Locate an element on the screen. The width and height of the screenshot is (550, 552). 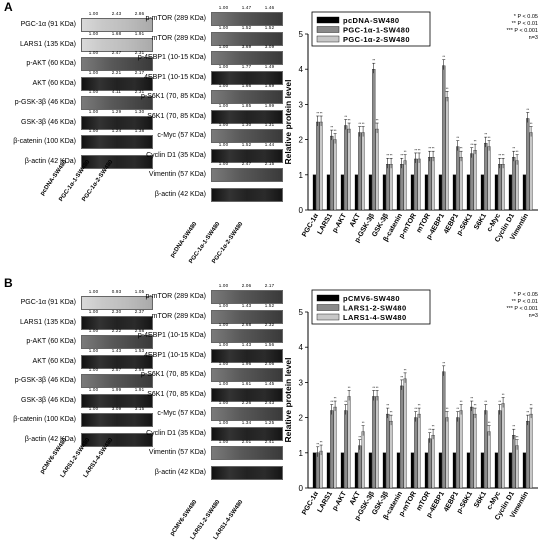
blot-quantification: 1.00 1.68 1.91 is located at coordinates (116, 33).